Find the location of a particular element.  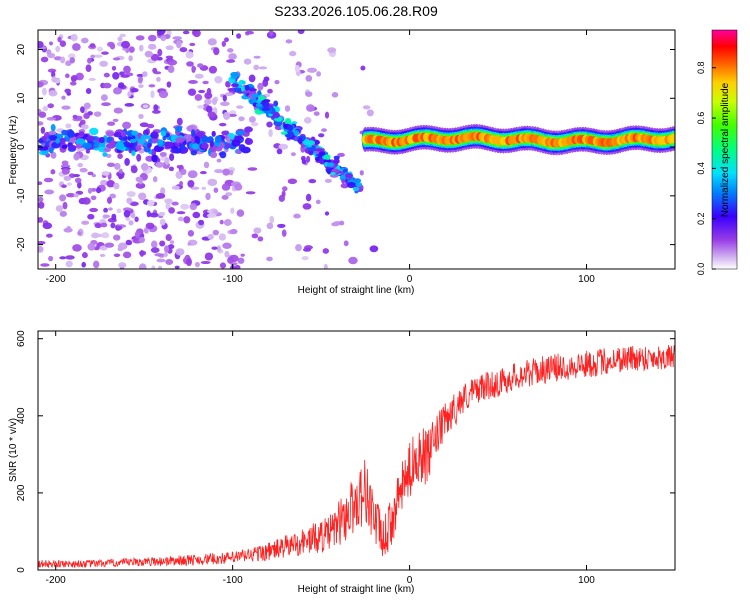

spectrogram-x-label: Height of straight line (km) is located at coordinates (356, 290).